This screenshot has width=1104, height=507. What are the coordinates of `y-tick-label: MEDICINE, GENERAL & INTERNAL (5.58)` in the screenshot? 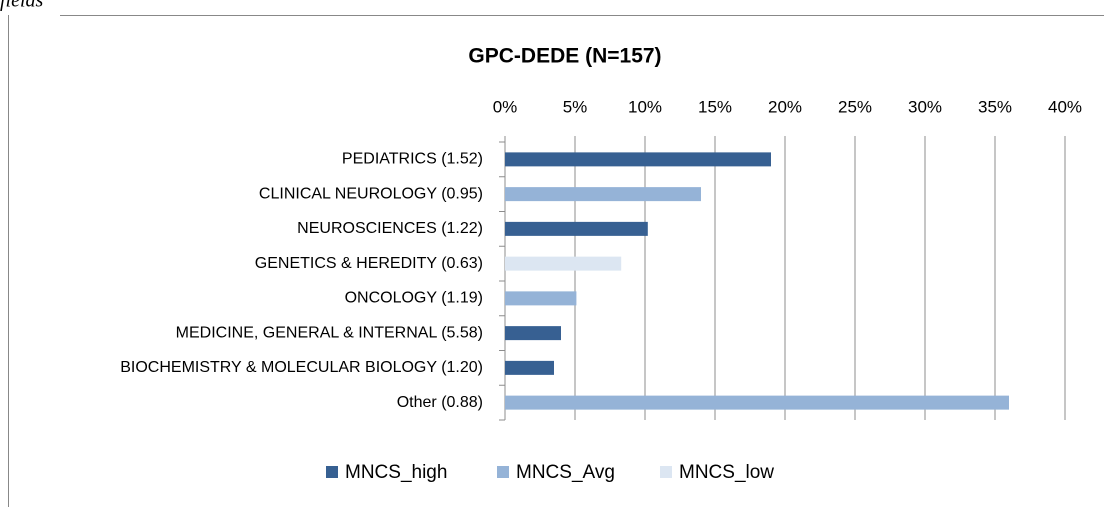 It's located at (329, 332).